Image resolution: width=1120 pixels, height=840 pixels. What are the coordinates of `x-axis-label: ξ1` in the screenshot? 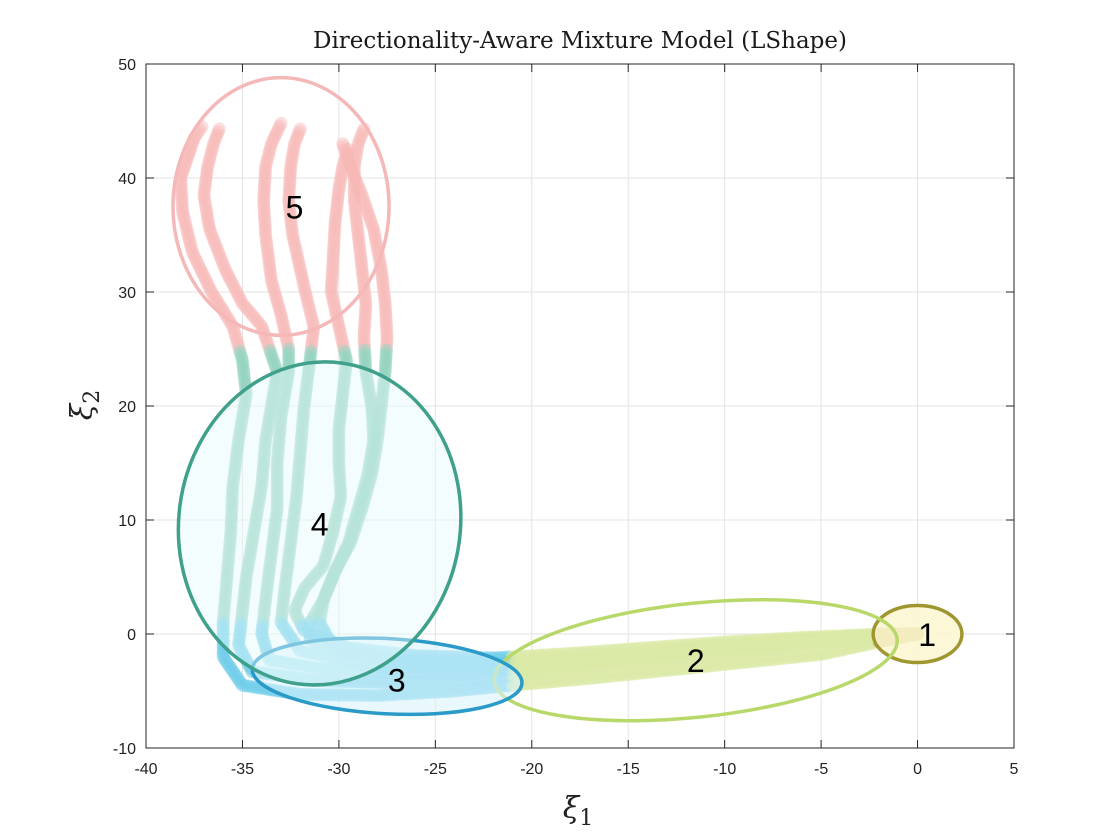 It's located at (578, 811).